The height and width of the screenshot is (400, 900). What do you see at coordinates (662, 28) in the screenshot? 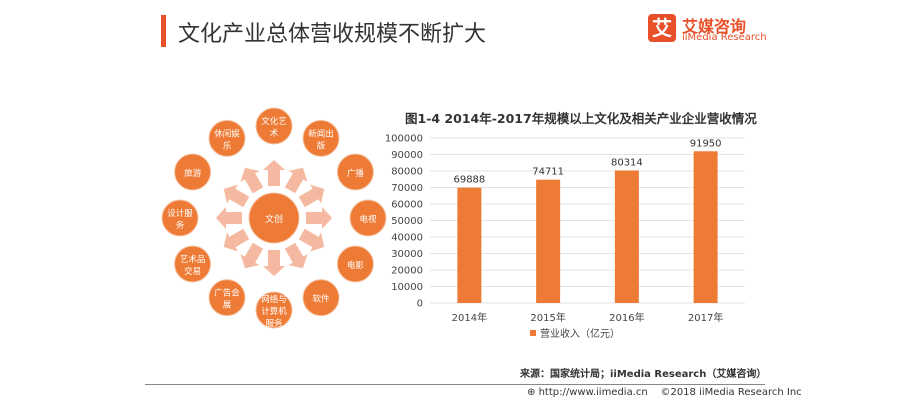
I see `logo-icon: 艾` at bounding box center [662, 28].